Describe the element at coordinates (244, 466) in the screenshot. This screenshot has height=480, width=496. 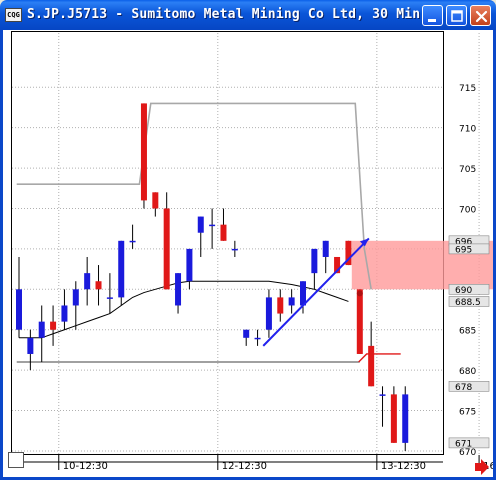
I see `x-tick-label: 12-12:30` at that location.